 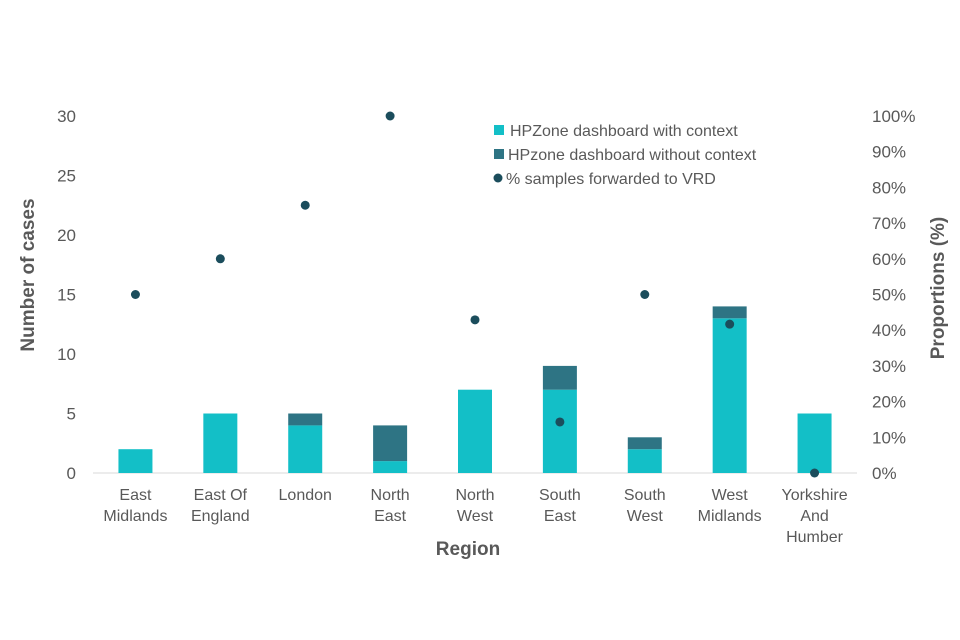 What do you see at coordinates (889, 330) in the screenshot?
I see `y2-tick-label: 40%` at bounding box center [889, 330].